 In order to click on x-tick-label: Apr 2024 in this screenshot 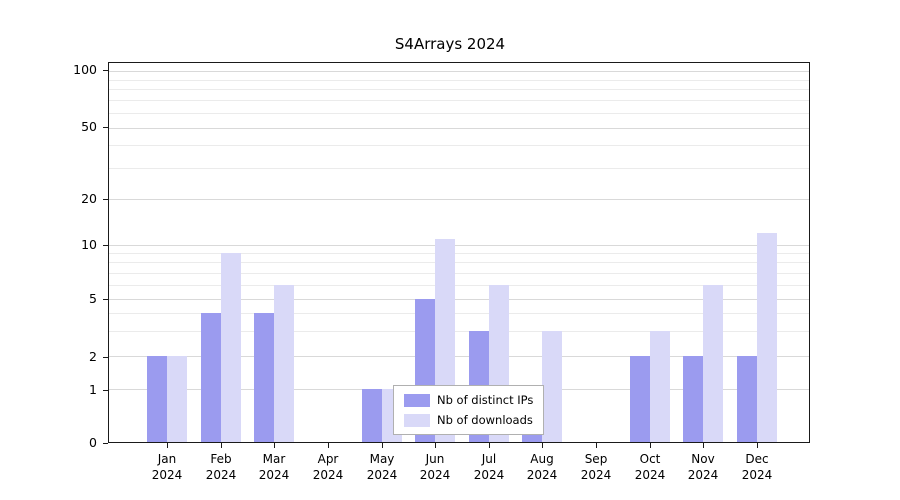, I will do `click(328, 467)`.